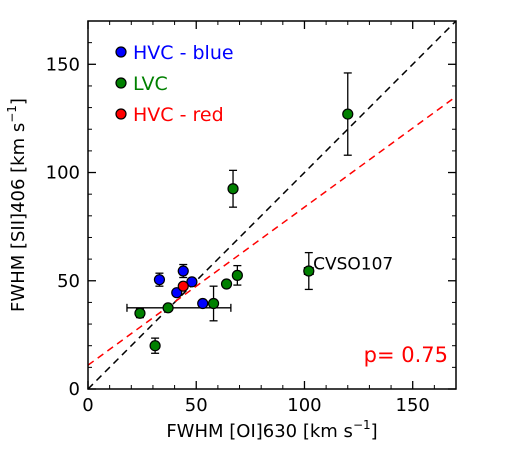 This screenshot has height=454, width=509. Describe the element at coordinates (413, 405) in the screenshot. I see `x-tick-label: 150` at that location.